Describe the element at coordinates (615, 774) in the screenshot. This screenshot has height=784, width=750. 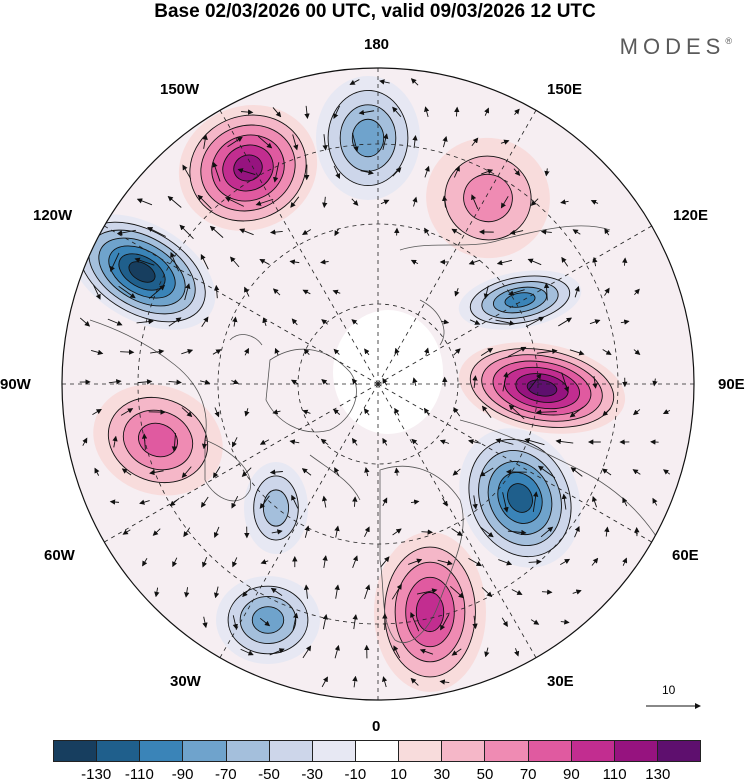
I see `colorbar-tick-label: 110` at that location.